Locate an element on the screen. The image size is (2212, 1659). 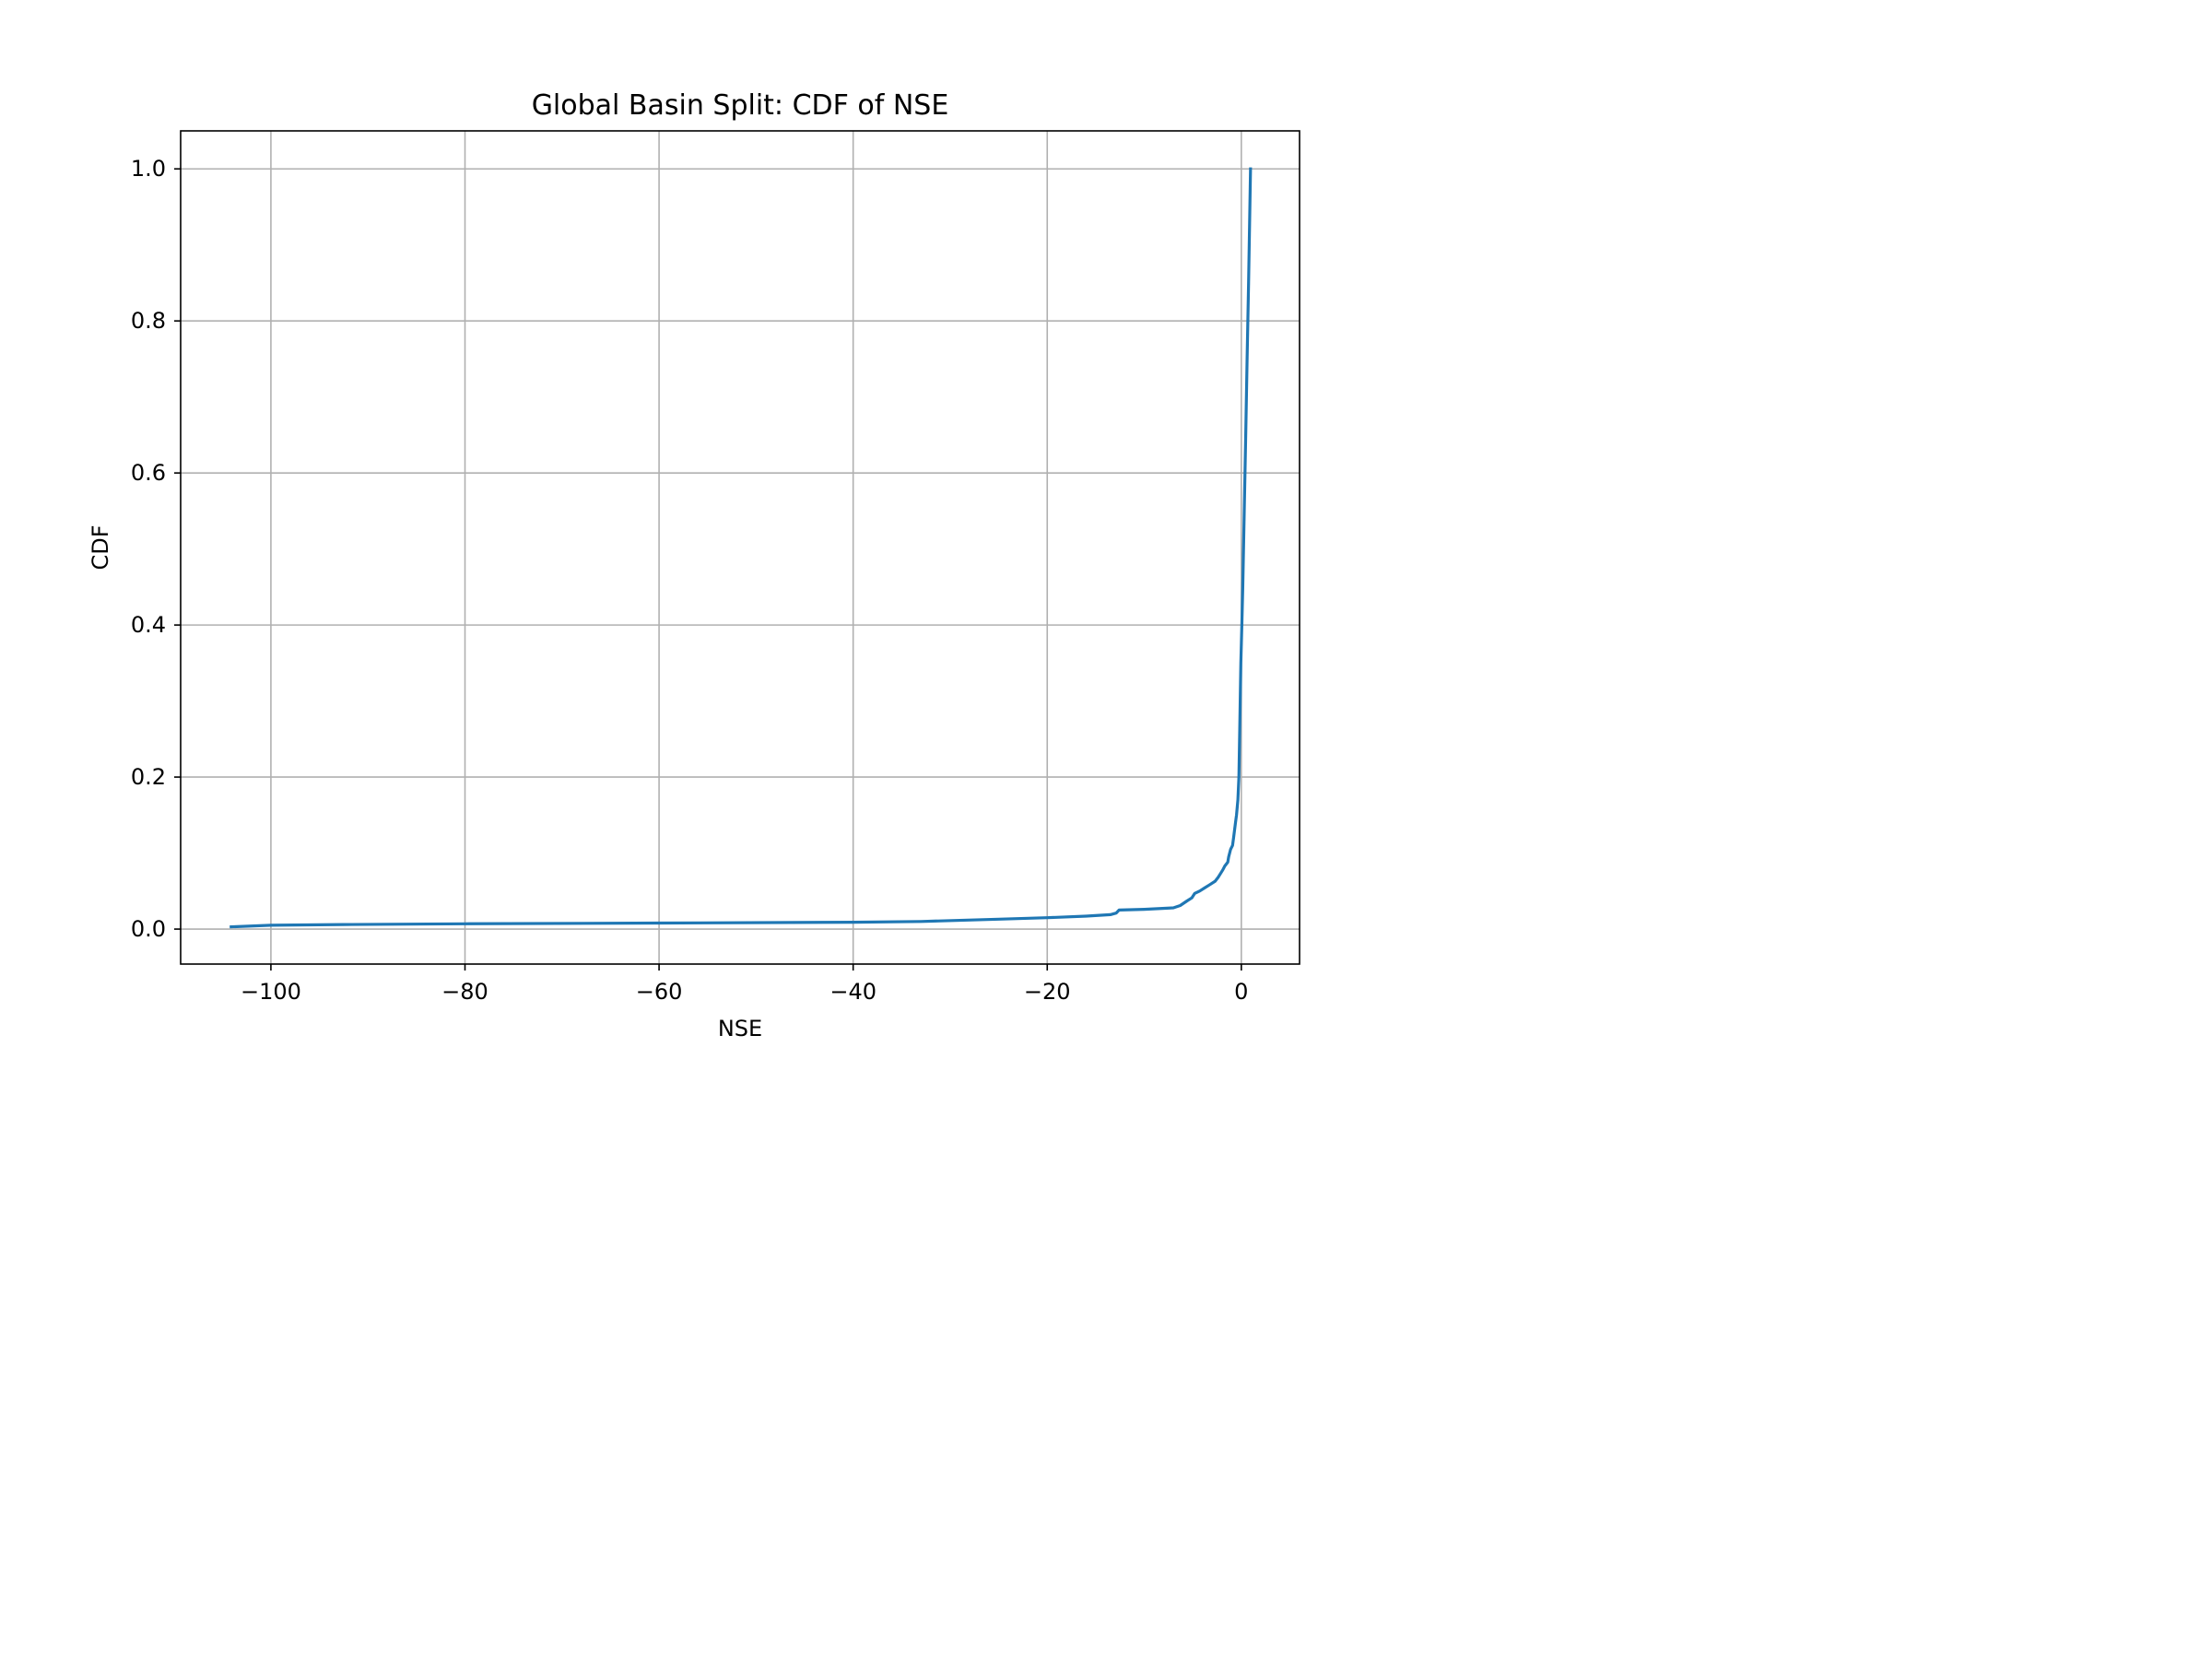
y-tick-label: 0.0 is located at coordinates (148, 929).